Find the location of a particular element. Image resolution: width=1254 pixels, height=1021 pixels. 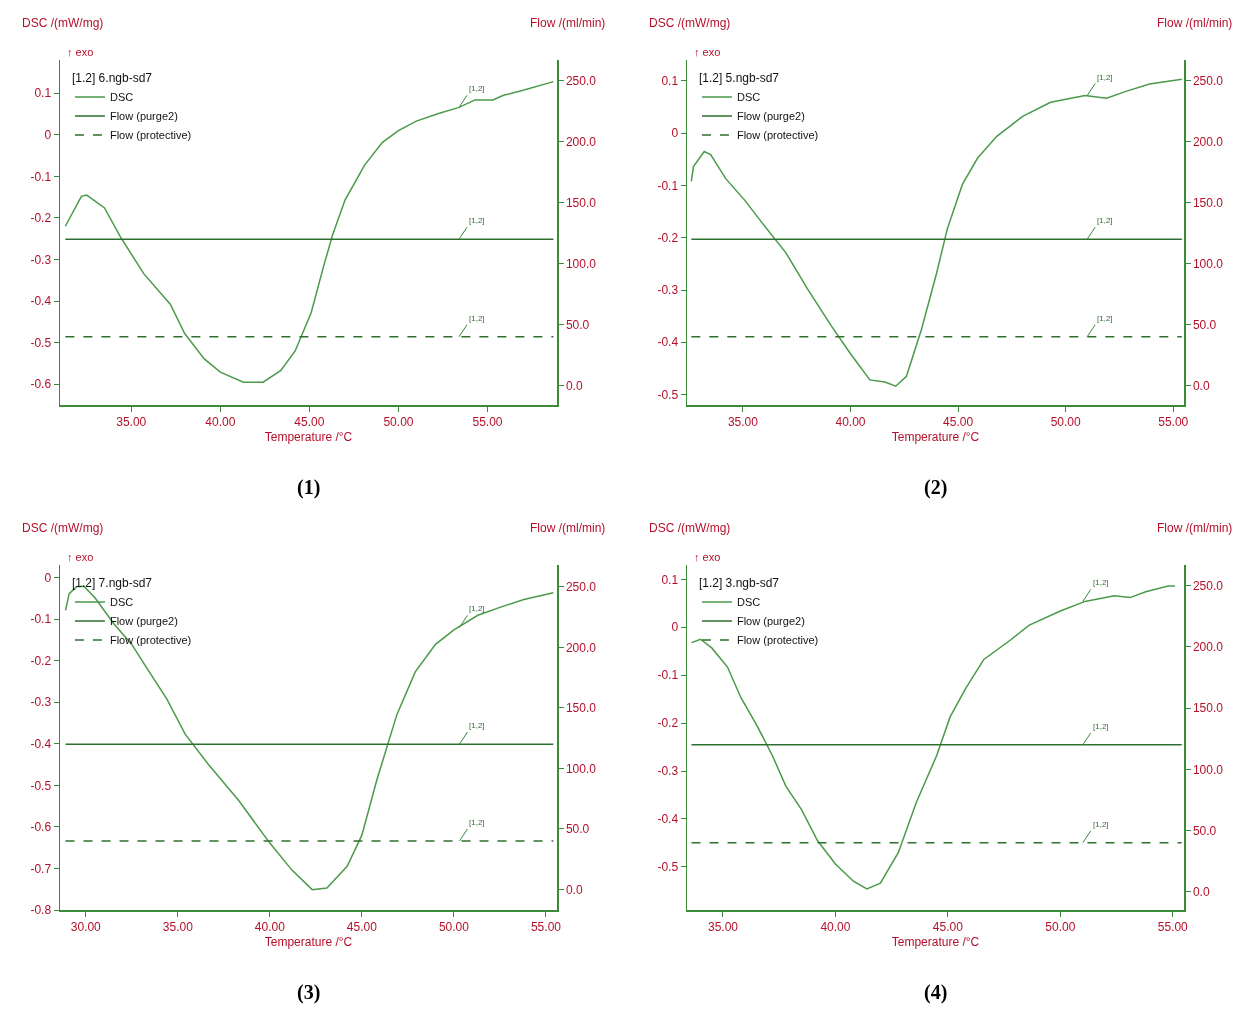

y-tick-label: -0.6 is located at coordinates (41, 827).